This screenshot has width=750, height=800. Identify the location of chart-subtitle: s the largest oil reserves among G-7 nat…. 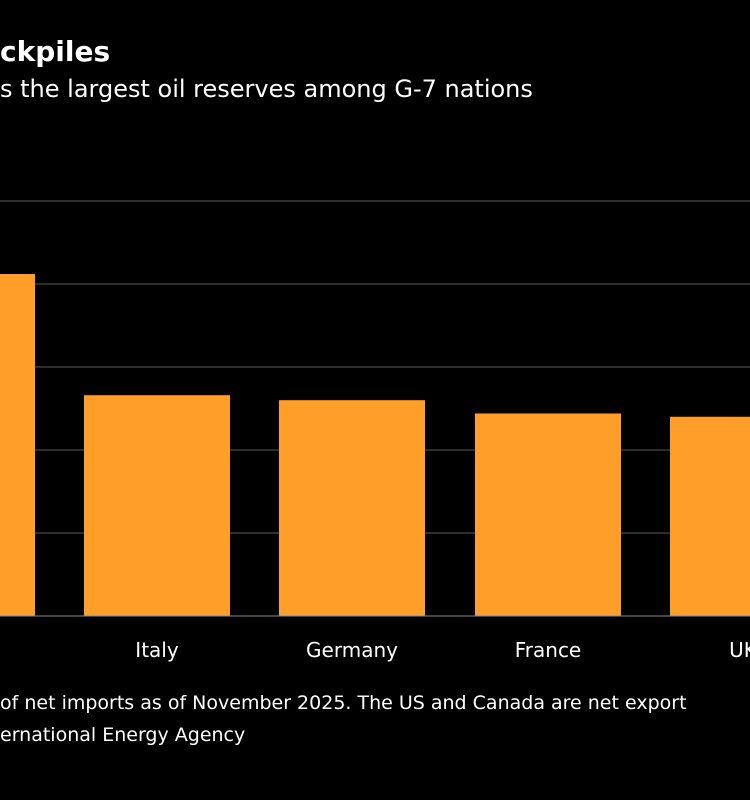
(266, 89).